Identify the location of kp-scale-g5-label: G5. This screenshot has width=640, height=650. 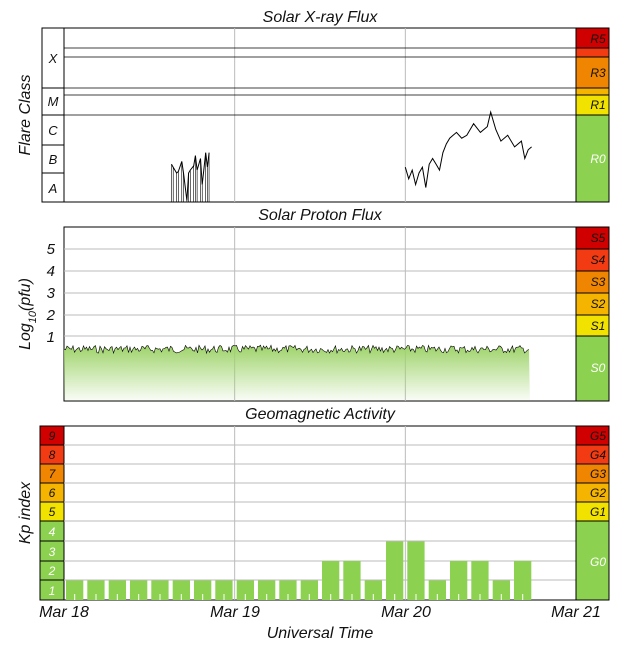
(598, 436).